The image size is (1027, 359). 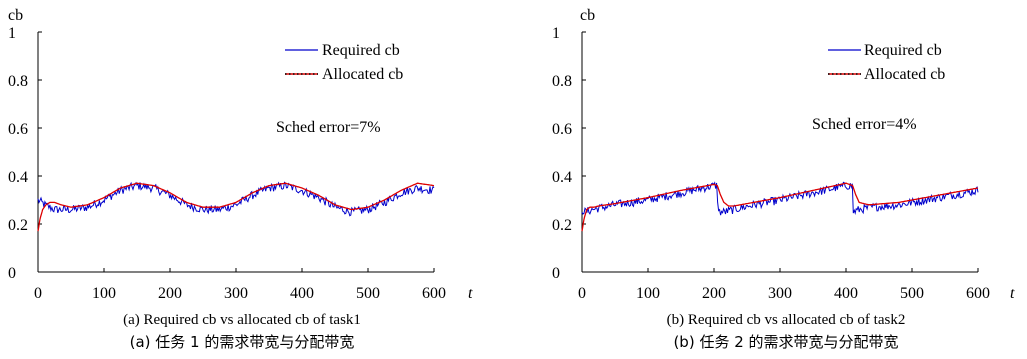 I want to click on sched-error-annotation: Sched error=4%, so click(x=864, y=124).